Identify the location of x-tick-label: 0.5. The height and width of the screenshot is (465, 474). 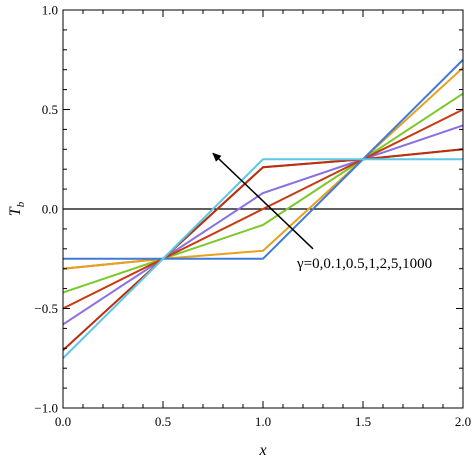
(163, 421).